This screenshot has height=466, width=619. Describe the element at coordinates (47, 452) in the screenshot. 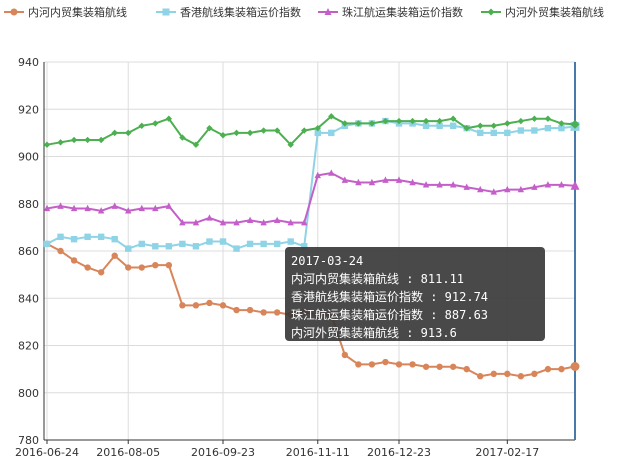

I see `x-tick-label: 2016-06-24` at that location.